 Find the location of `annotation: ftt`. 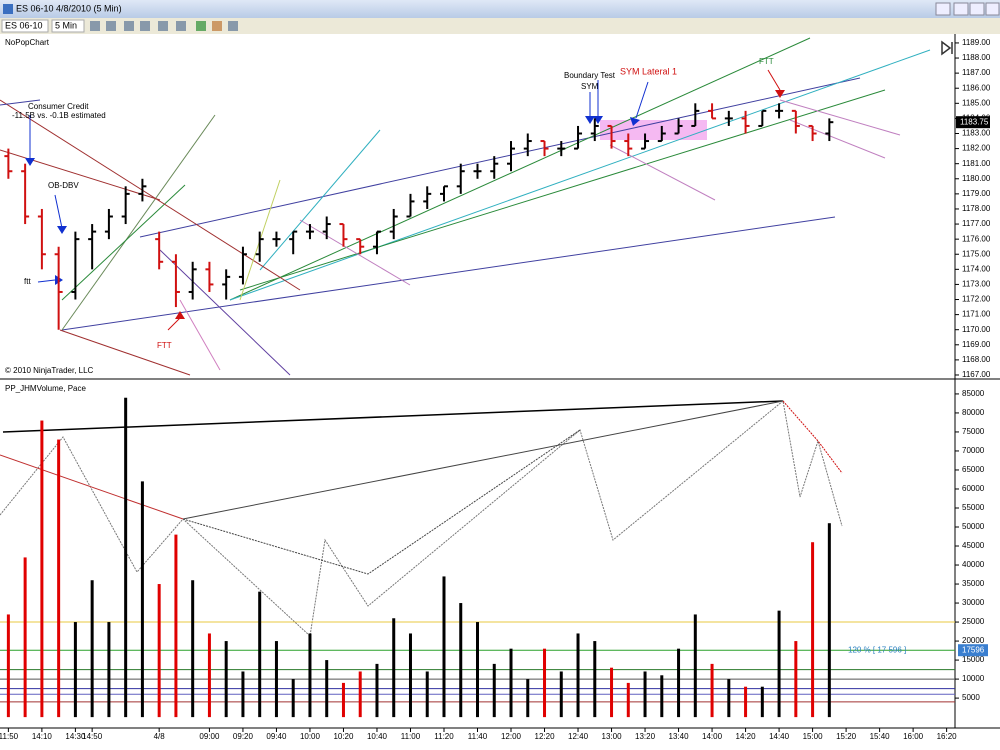

annotation: ftt is located at coordinates (27, 281).